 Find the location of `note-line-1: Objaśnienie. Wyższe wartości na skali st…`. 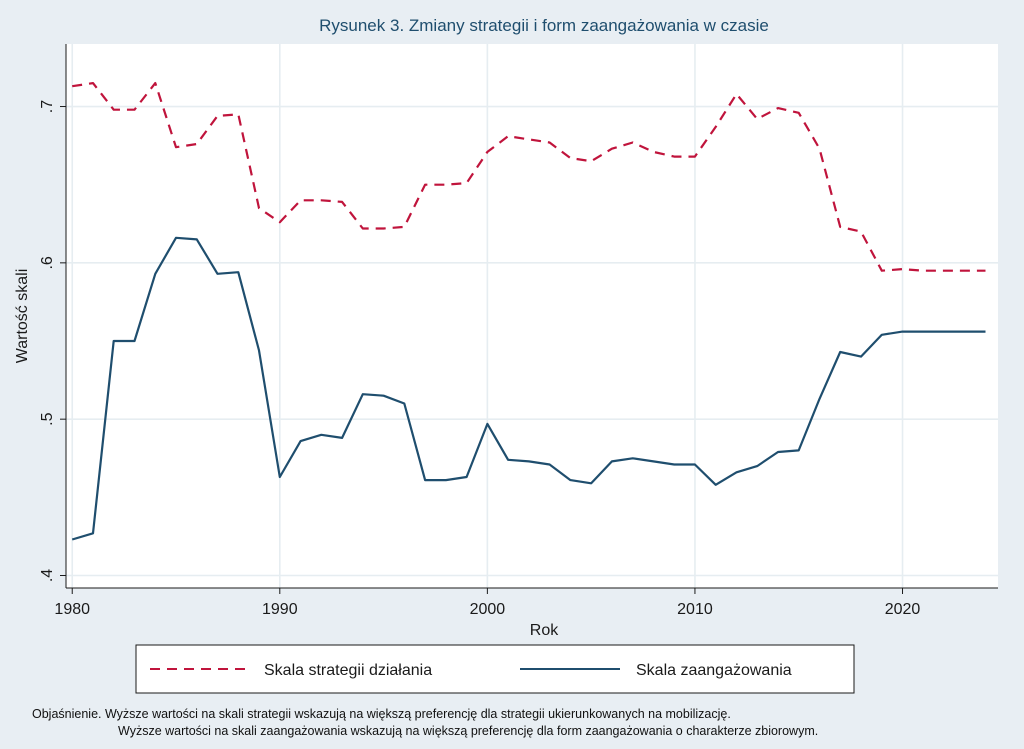

note-line-1: Objaśnienie. Wyższe wartości na skali st… is located at coordinates (381, 714).